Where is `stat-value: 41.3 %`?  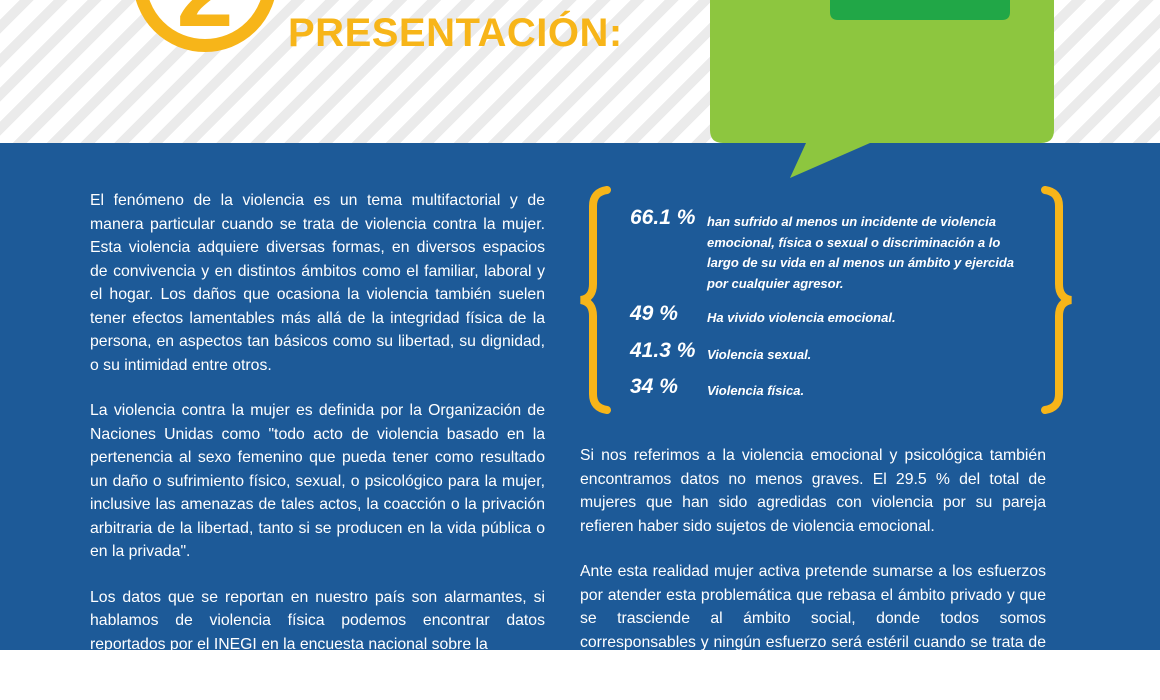
stat-value: 41.3 % is located at coordinates (663, 350).